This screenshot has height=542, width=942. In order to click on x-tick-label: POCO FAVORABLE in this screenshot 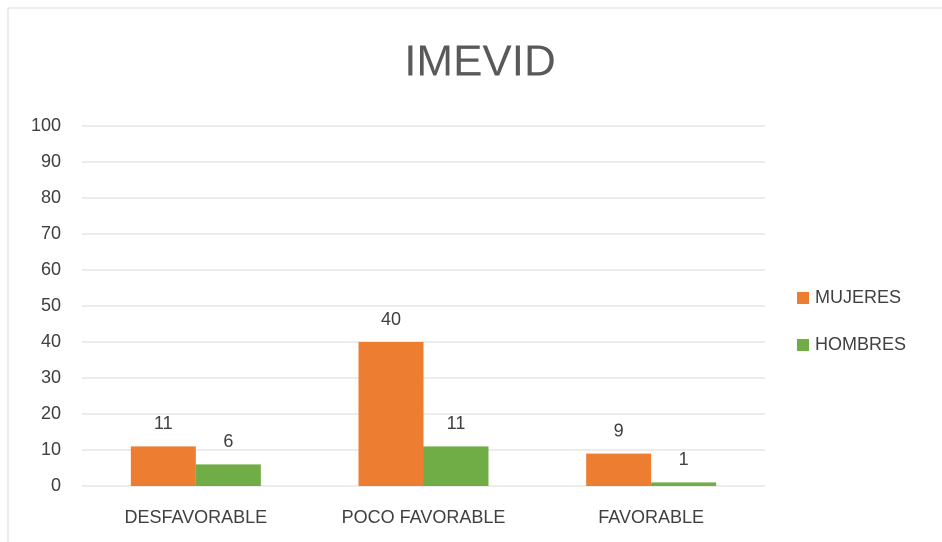, I will do `click(424, 517)`.